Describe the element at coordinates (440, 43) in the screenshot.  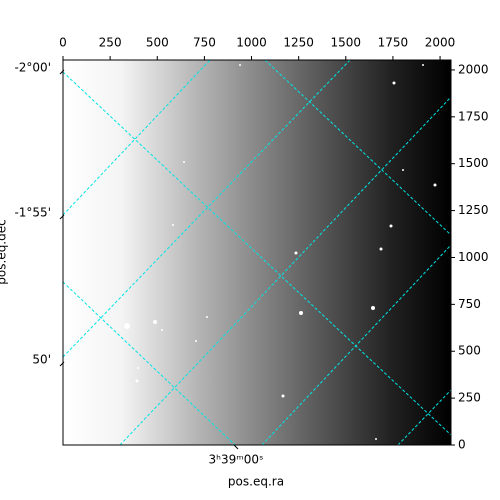
I see `x-tick-label: 2000` at that location.